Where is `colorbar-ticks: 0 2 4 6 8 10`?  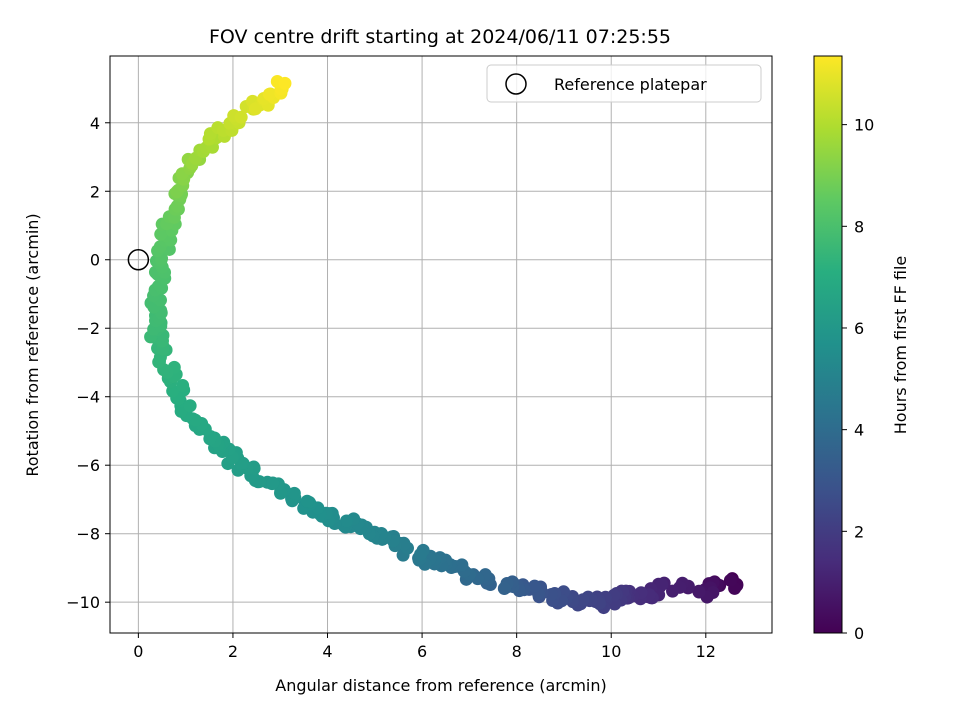 colorbar-ticks: 0 2 4 6 8 10 is located at coordinates (858, 379).